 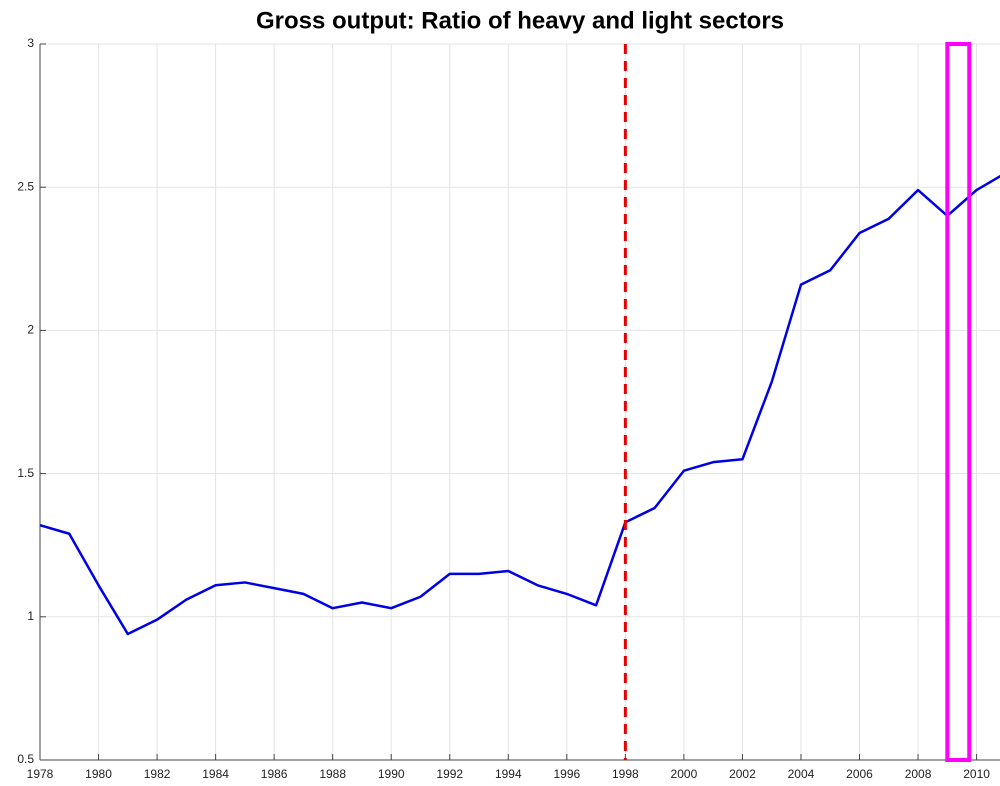 What do you see at coordinates (742, 774) in the screenshot?
I see `x-tick-label: 2002` at bounding box center [742, 774].